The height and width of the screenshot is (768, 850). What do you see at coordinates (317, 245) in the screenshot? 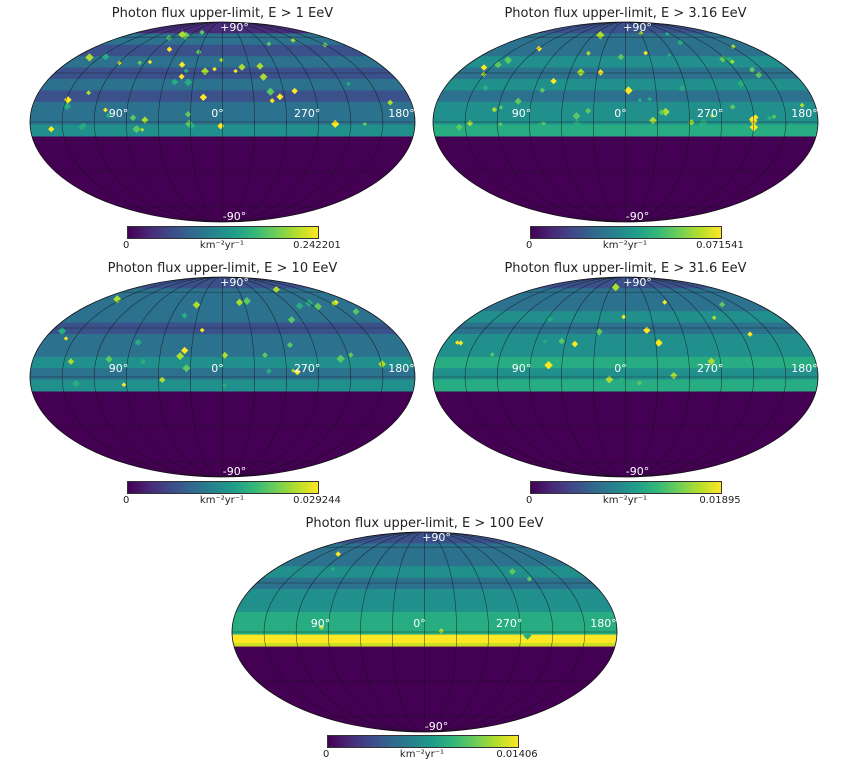
I see `colorbar-max: 0.242201` at bounding box center [317, 245].